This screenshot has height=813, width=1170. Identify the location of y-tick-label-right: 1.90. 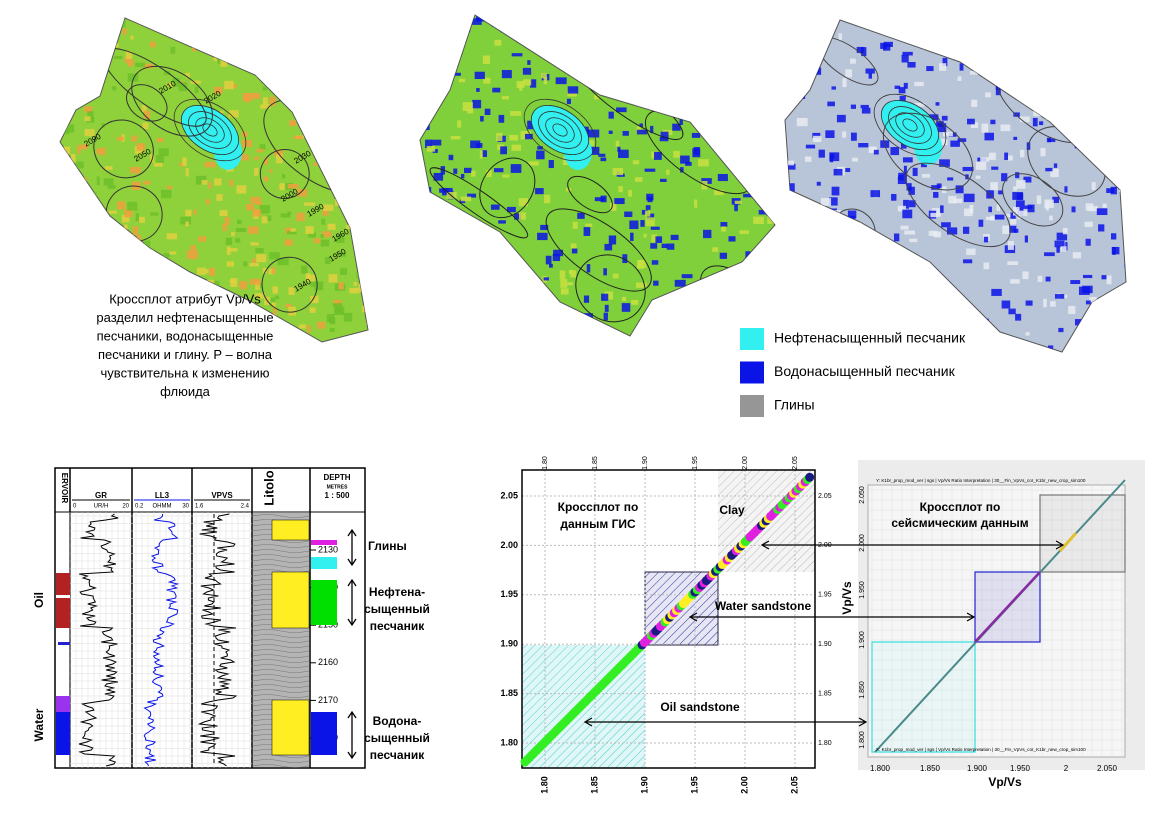
(825, 644).